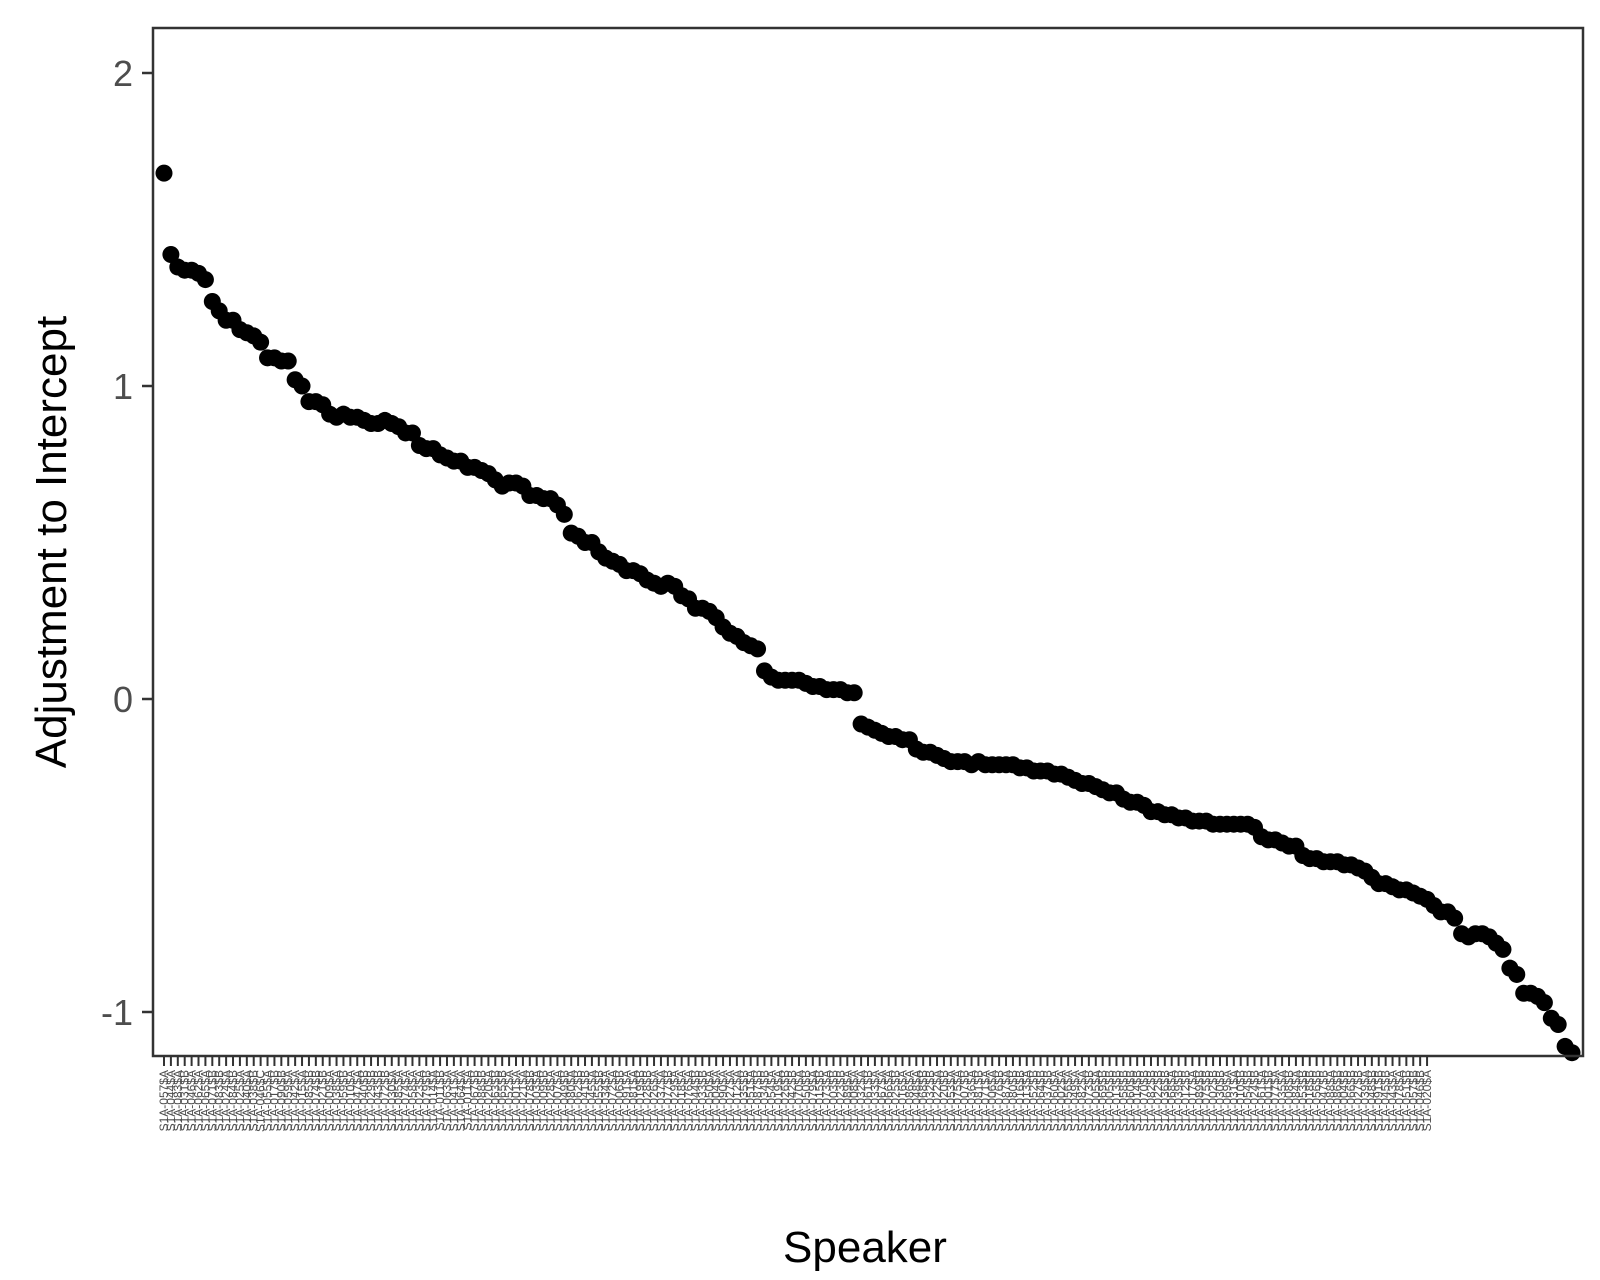 This screenshot has height=1280, width=1600. What do you see at coordinates (1103, 1100) in the screenshot?
I see `x-tick-label: S1A-069$B` at bounding box center [1103, 1100].